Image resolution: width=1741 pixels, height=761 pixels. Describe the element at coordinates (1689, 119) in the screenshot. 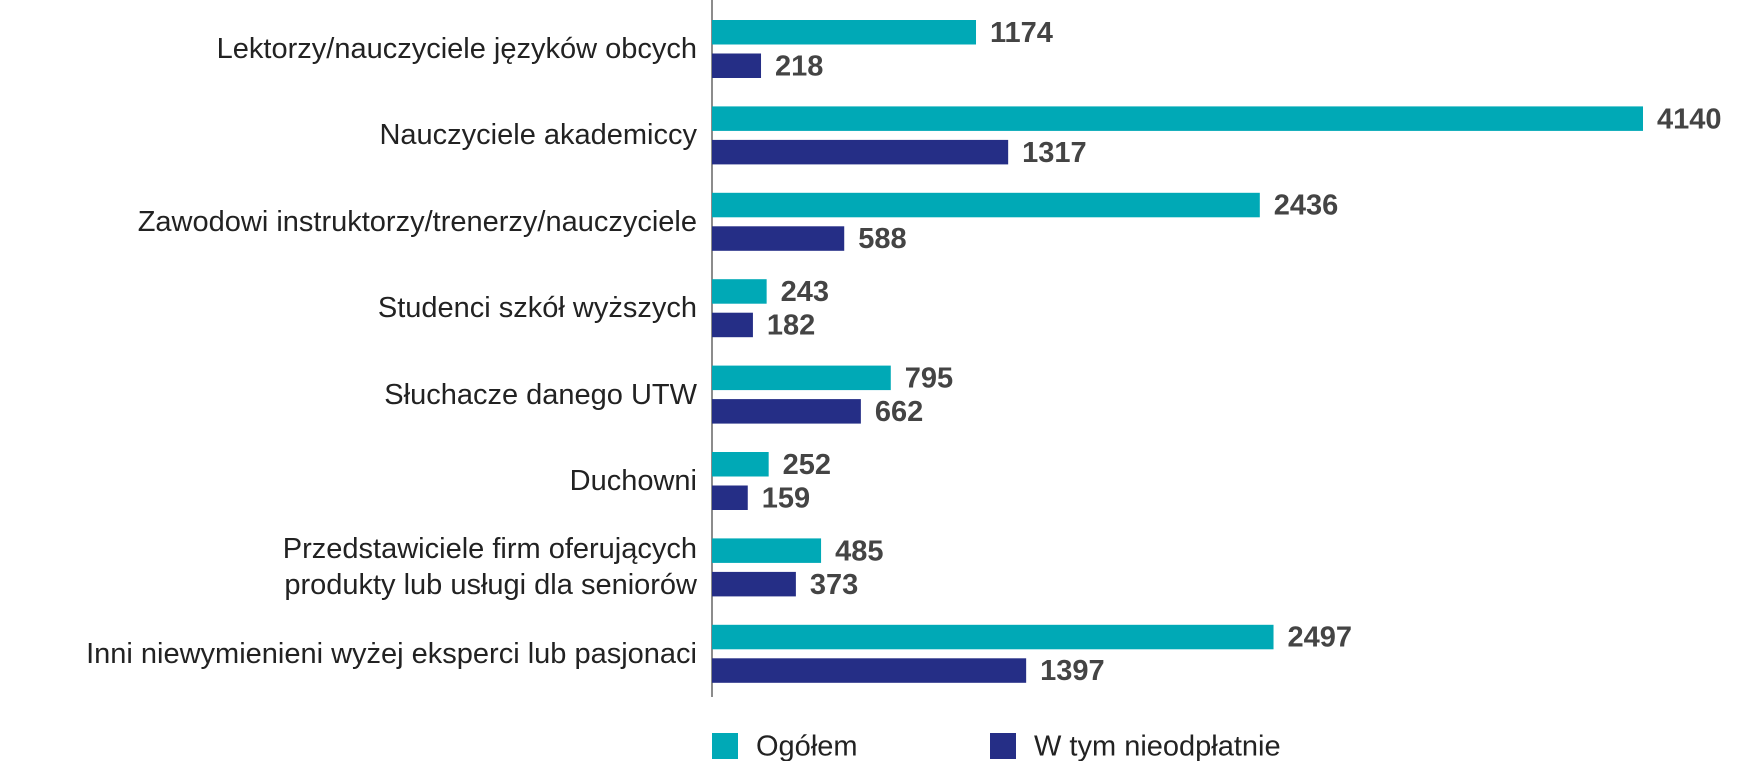

I see `value-label: 4140` at that location.